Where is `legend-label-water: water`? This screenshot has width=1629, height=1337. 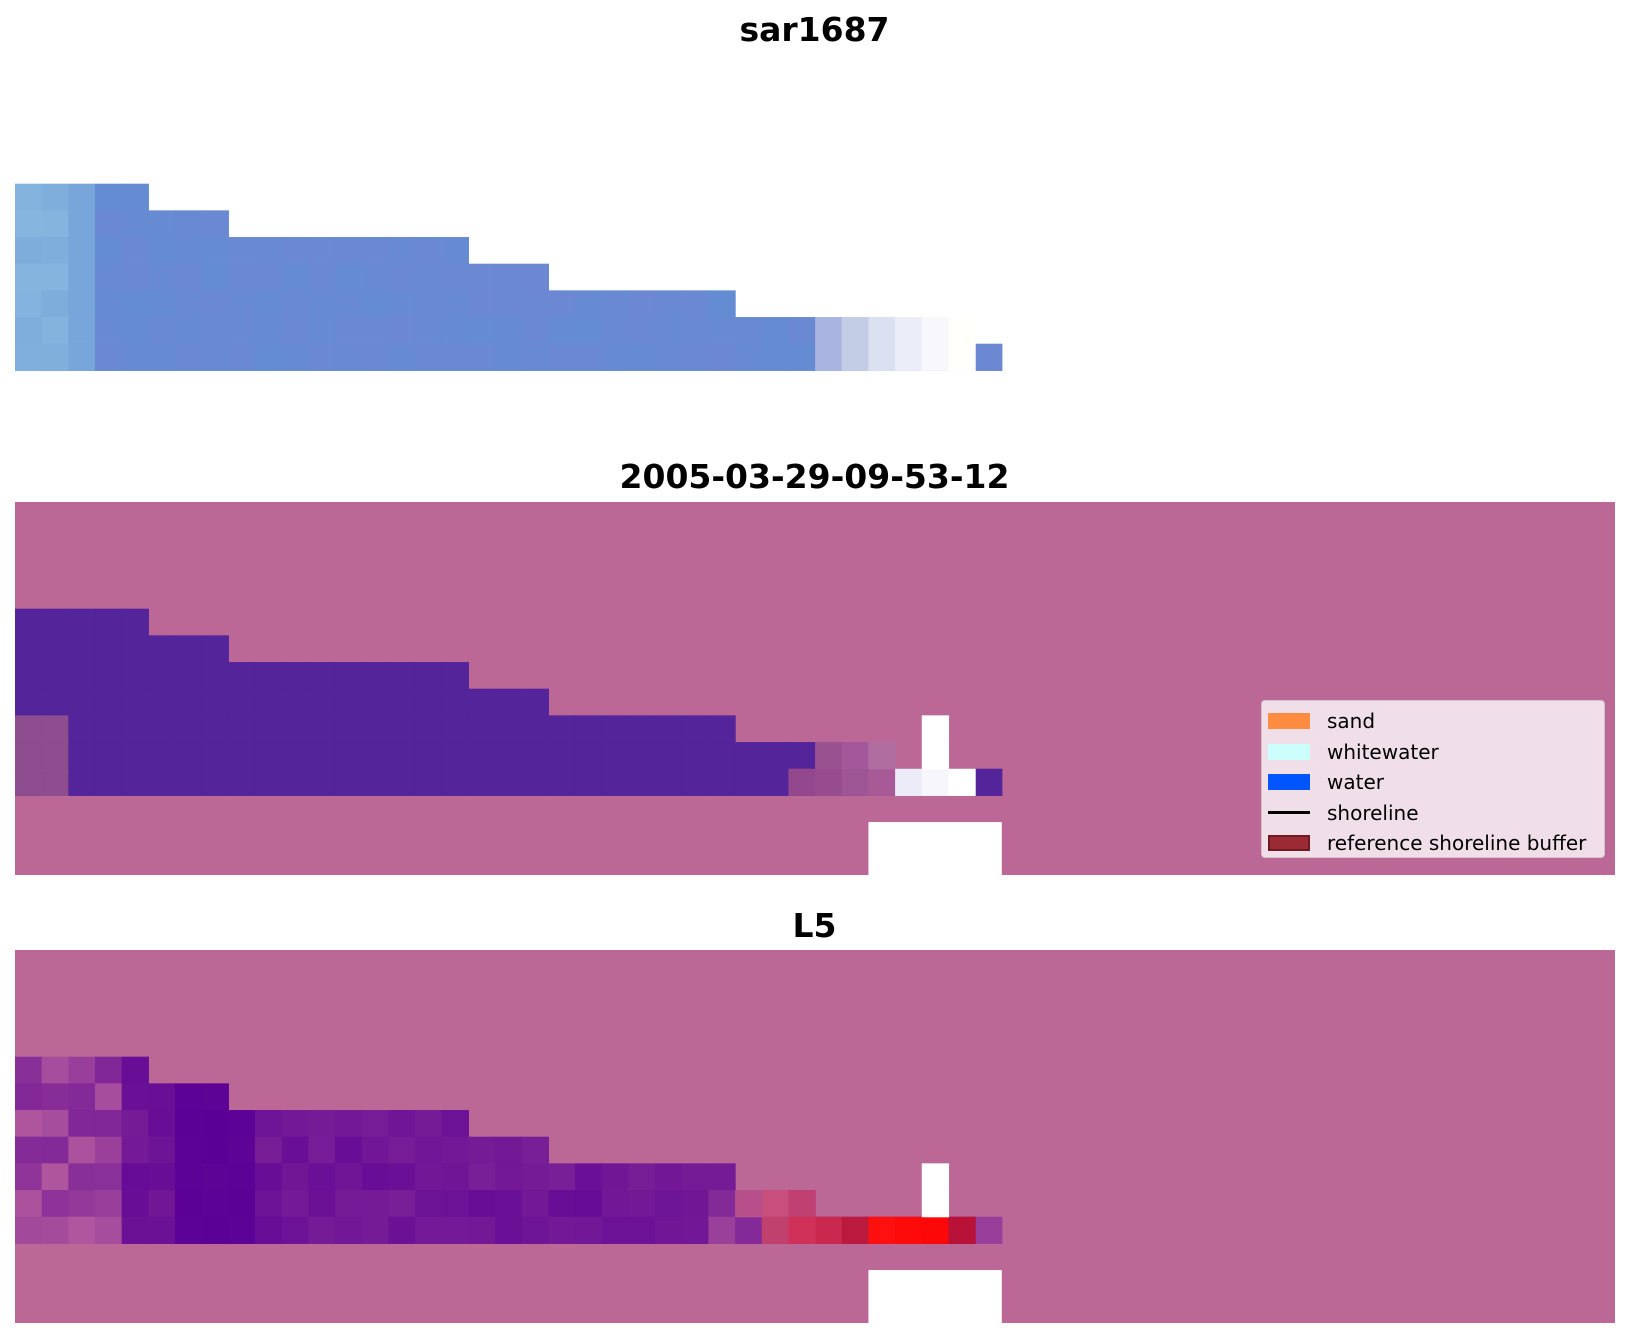 legend-label-water: water is located at coordinates (1355, 782).